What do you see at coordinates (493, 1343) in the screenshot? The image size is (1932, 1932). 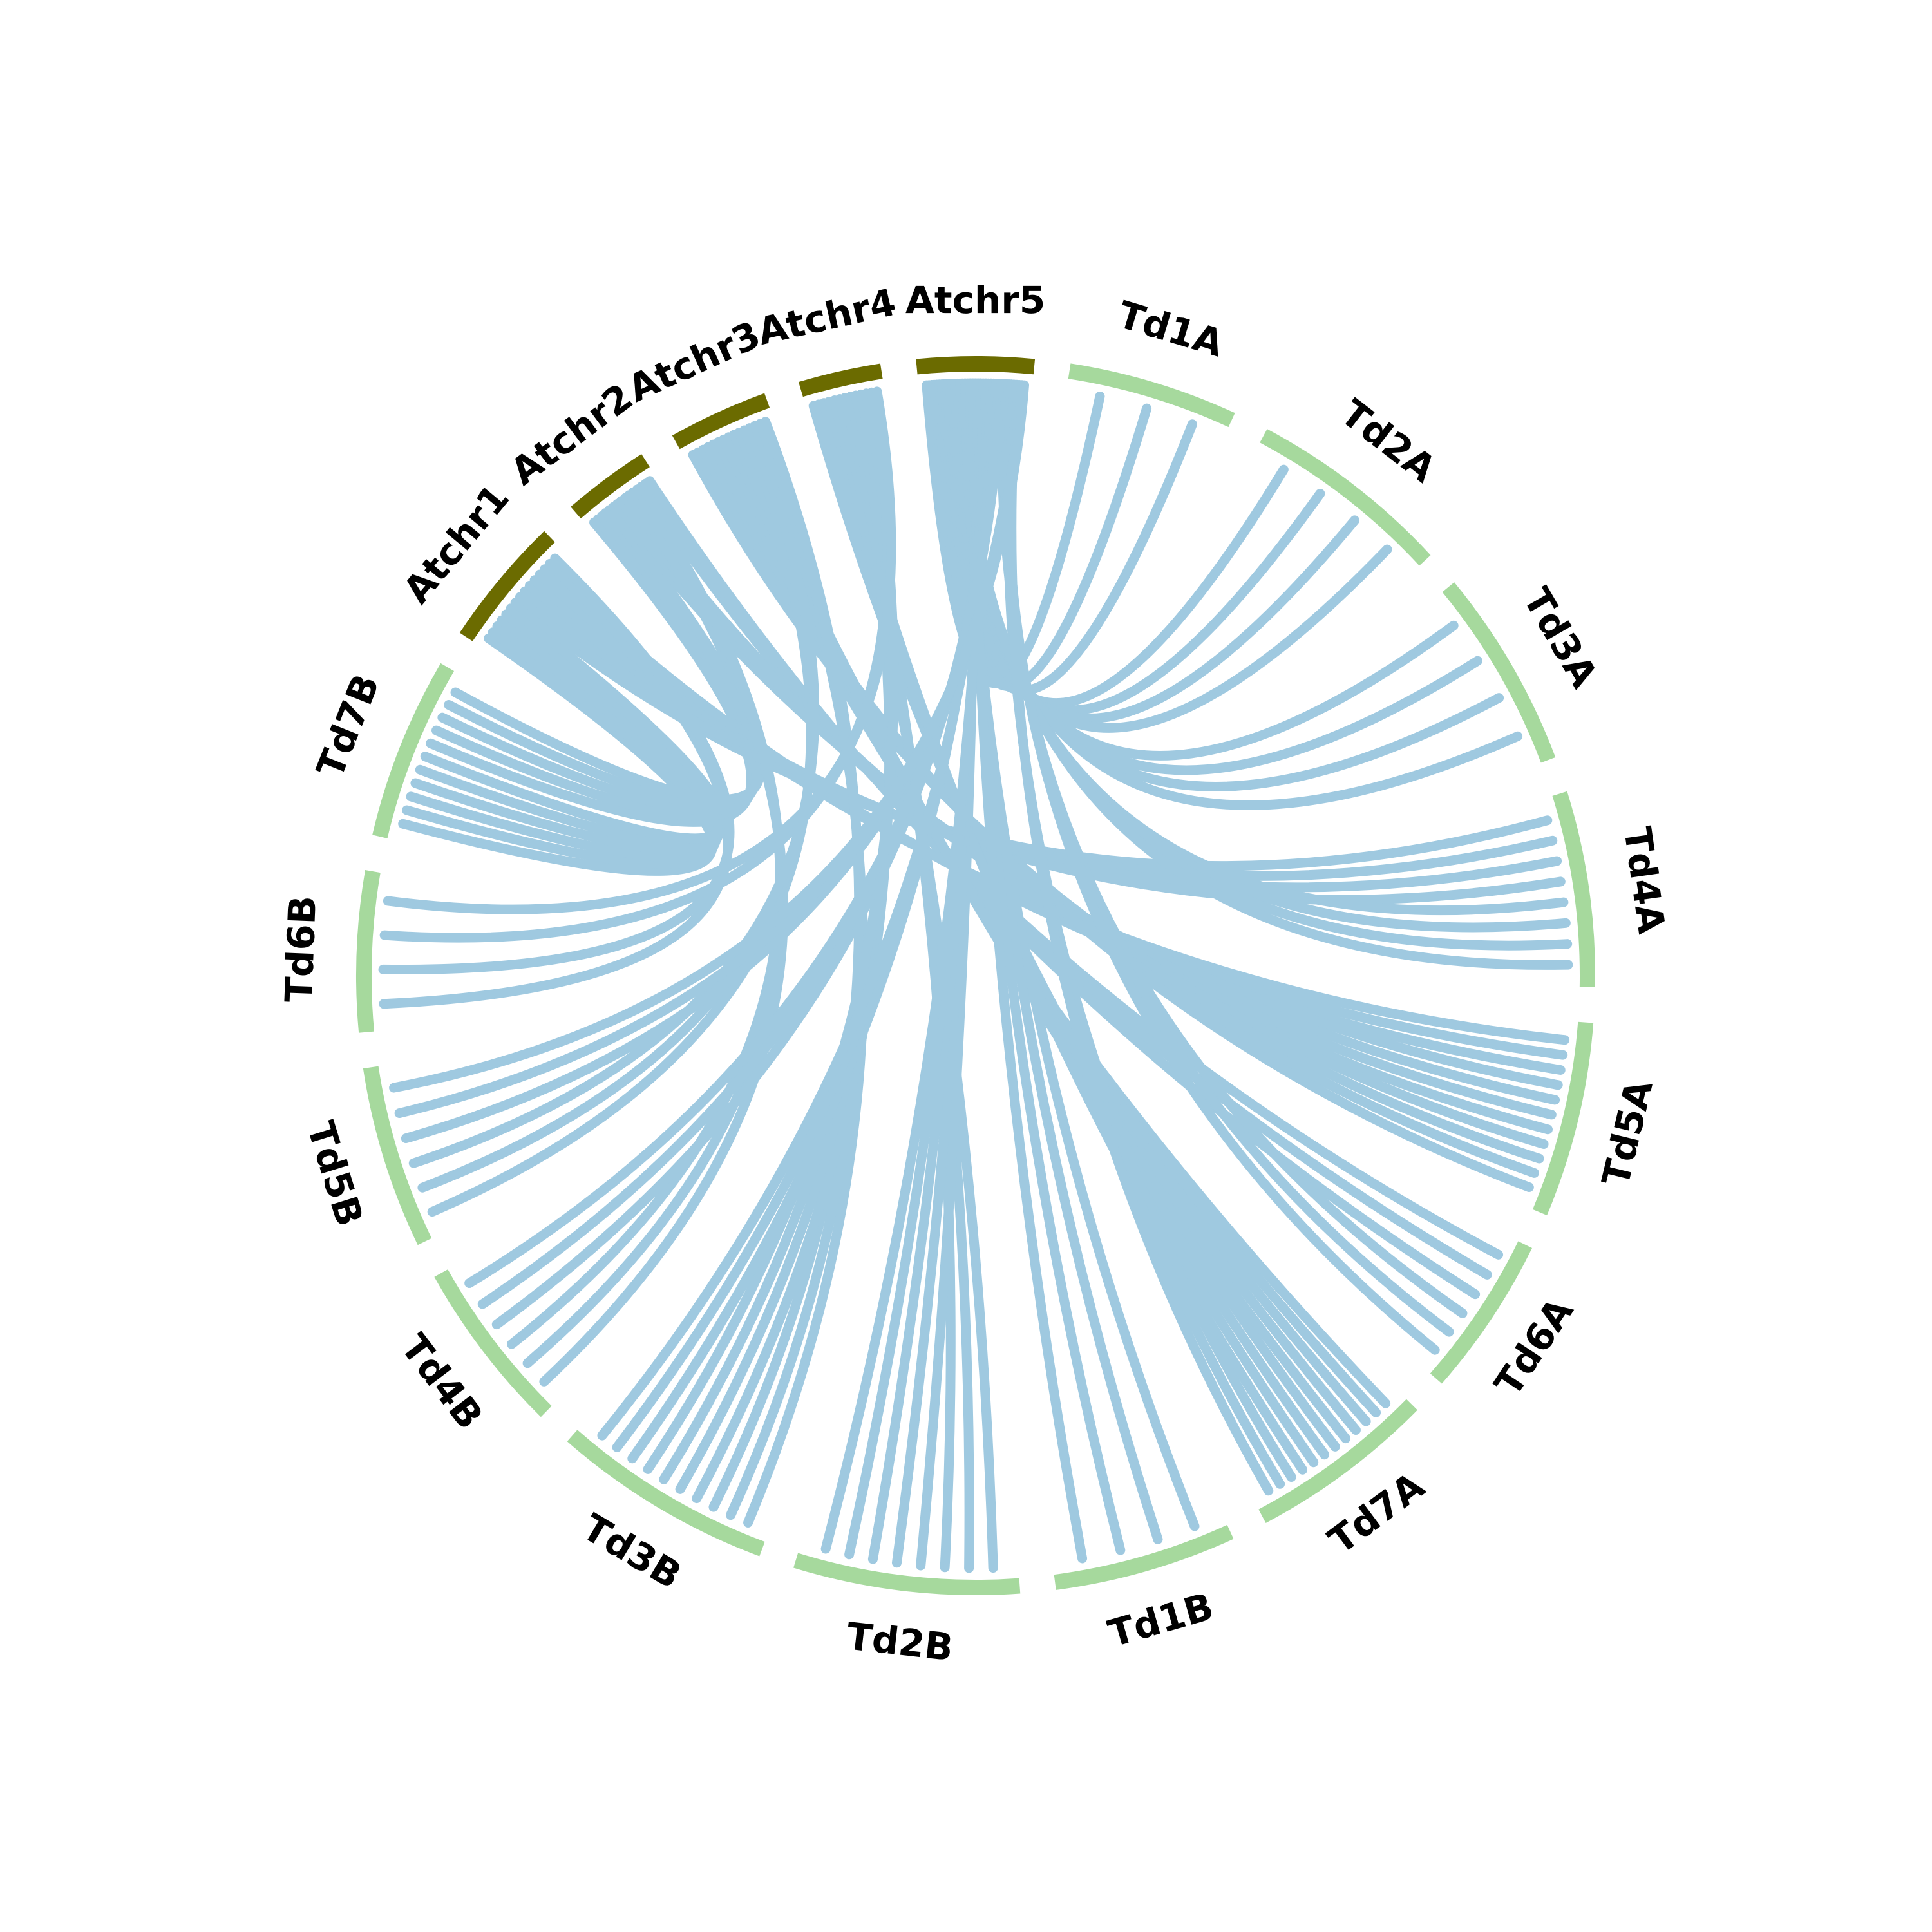 I see `chromosome-arc-td4b` at bounding box center [493, 1343].